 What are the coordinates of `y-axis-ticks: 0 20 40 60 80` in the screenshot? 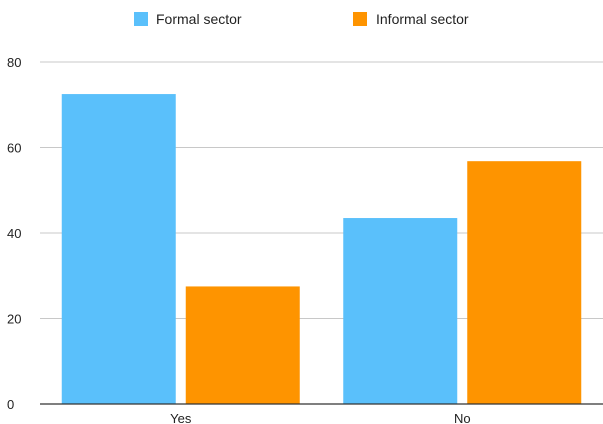 It's located at (14, 233).